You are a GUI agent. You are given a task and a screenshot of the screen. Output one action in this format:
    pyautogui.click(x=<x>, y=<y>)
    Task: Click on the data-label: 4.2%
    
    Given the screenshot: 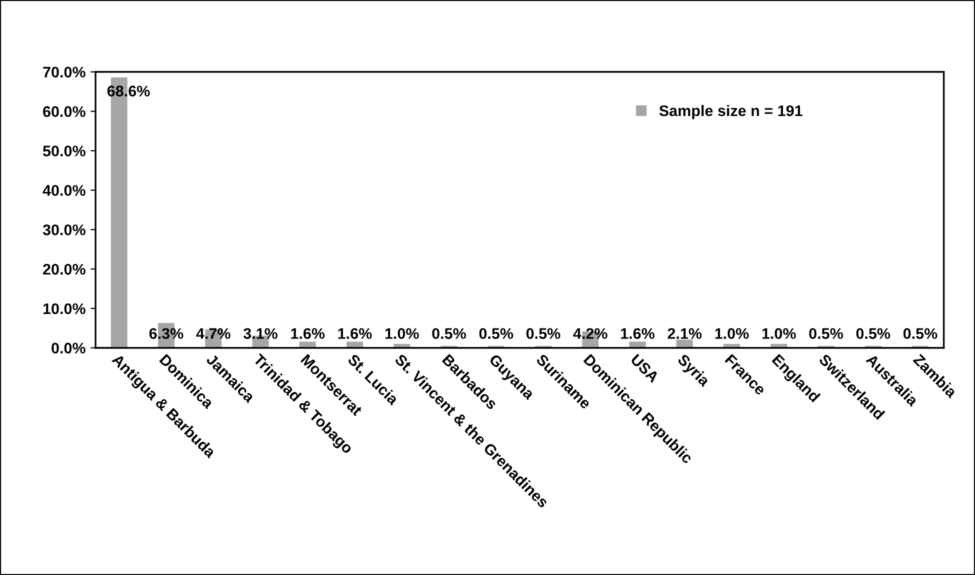 What is the action you would take?
    pyautogui.click(x=590, y=333)
    